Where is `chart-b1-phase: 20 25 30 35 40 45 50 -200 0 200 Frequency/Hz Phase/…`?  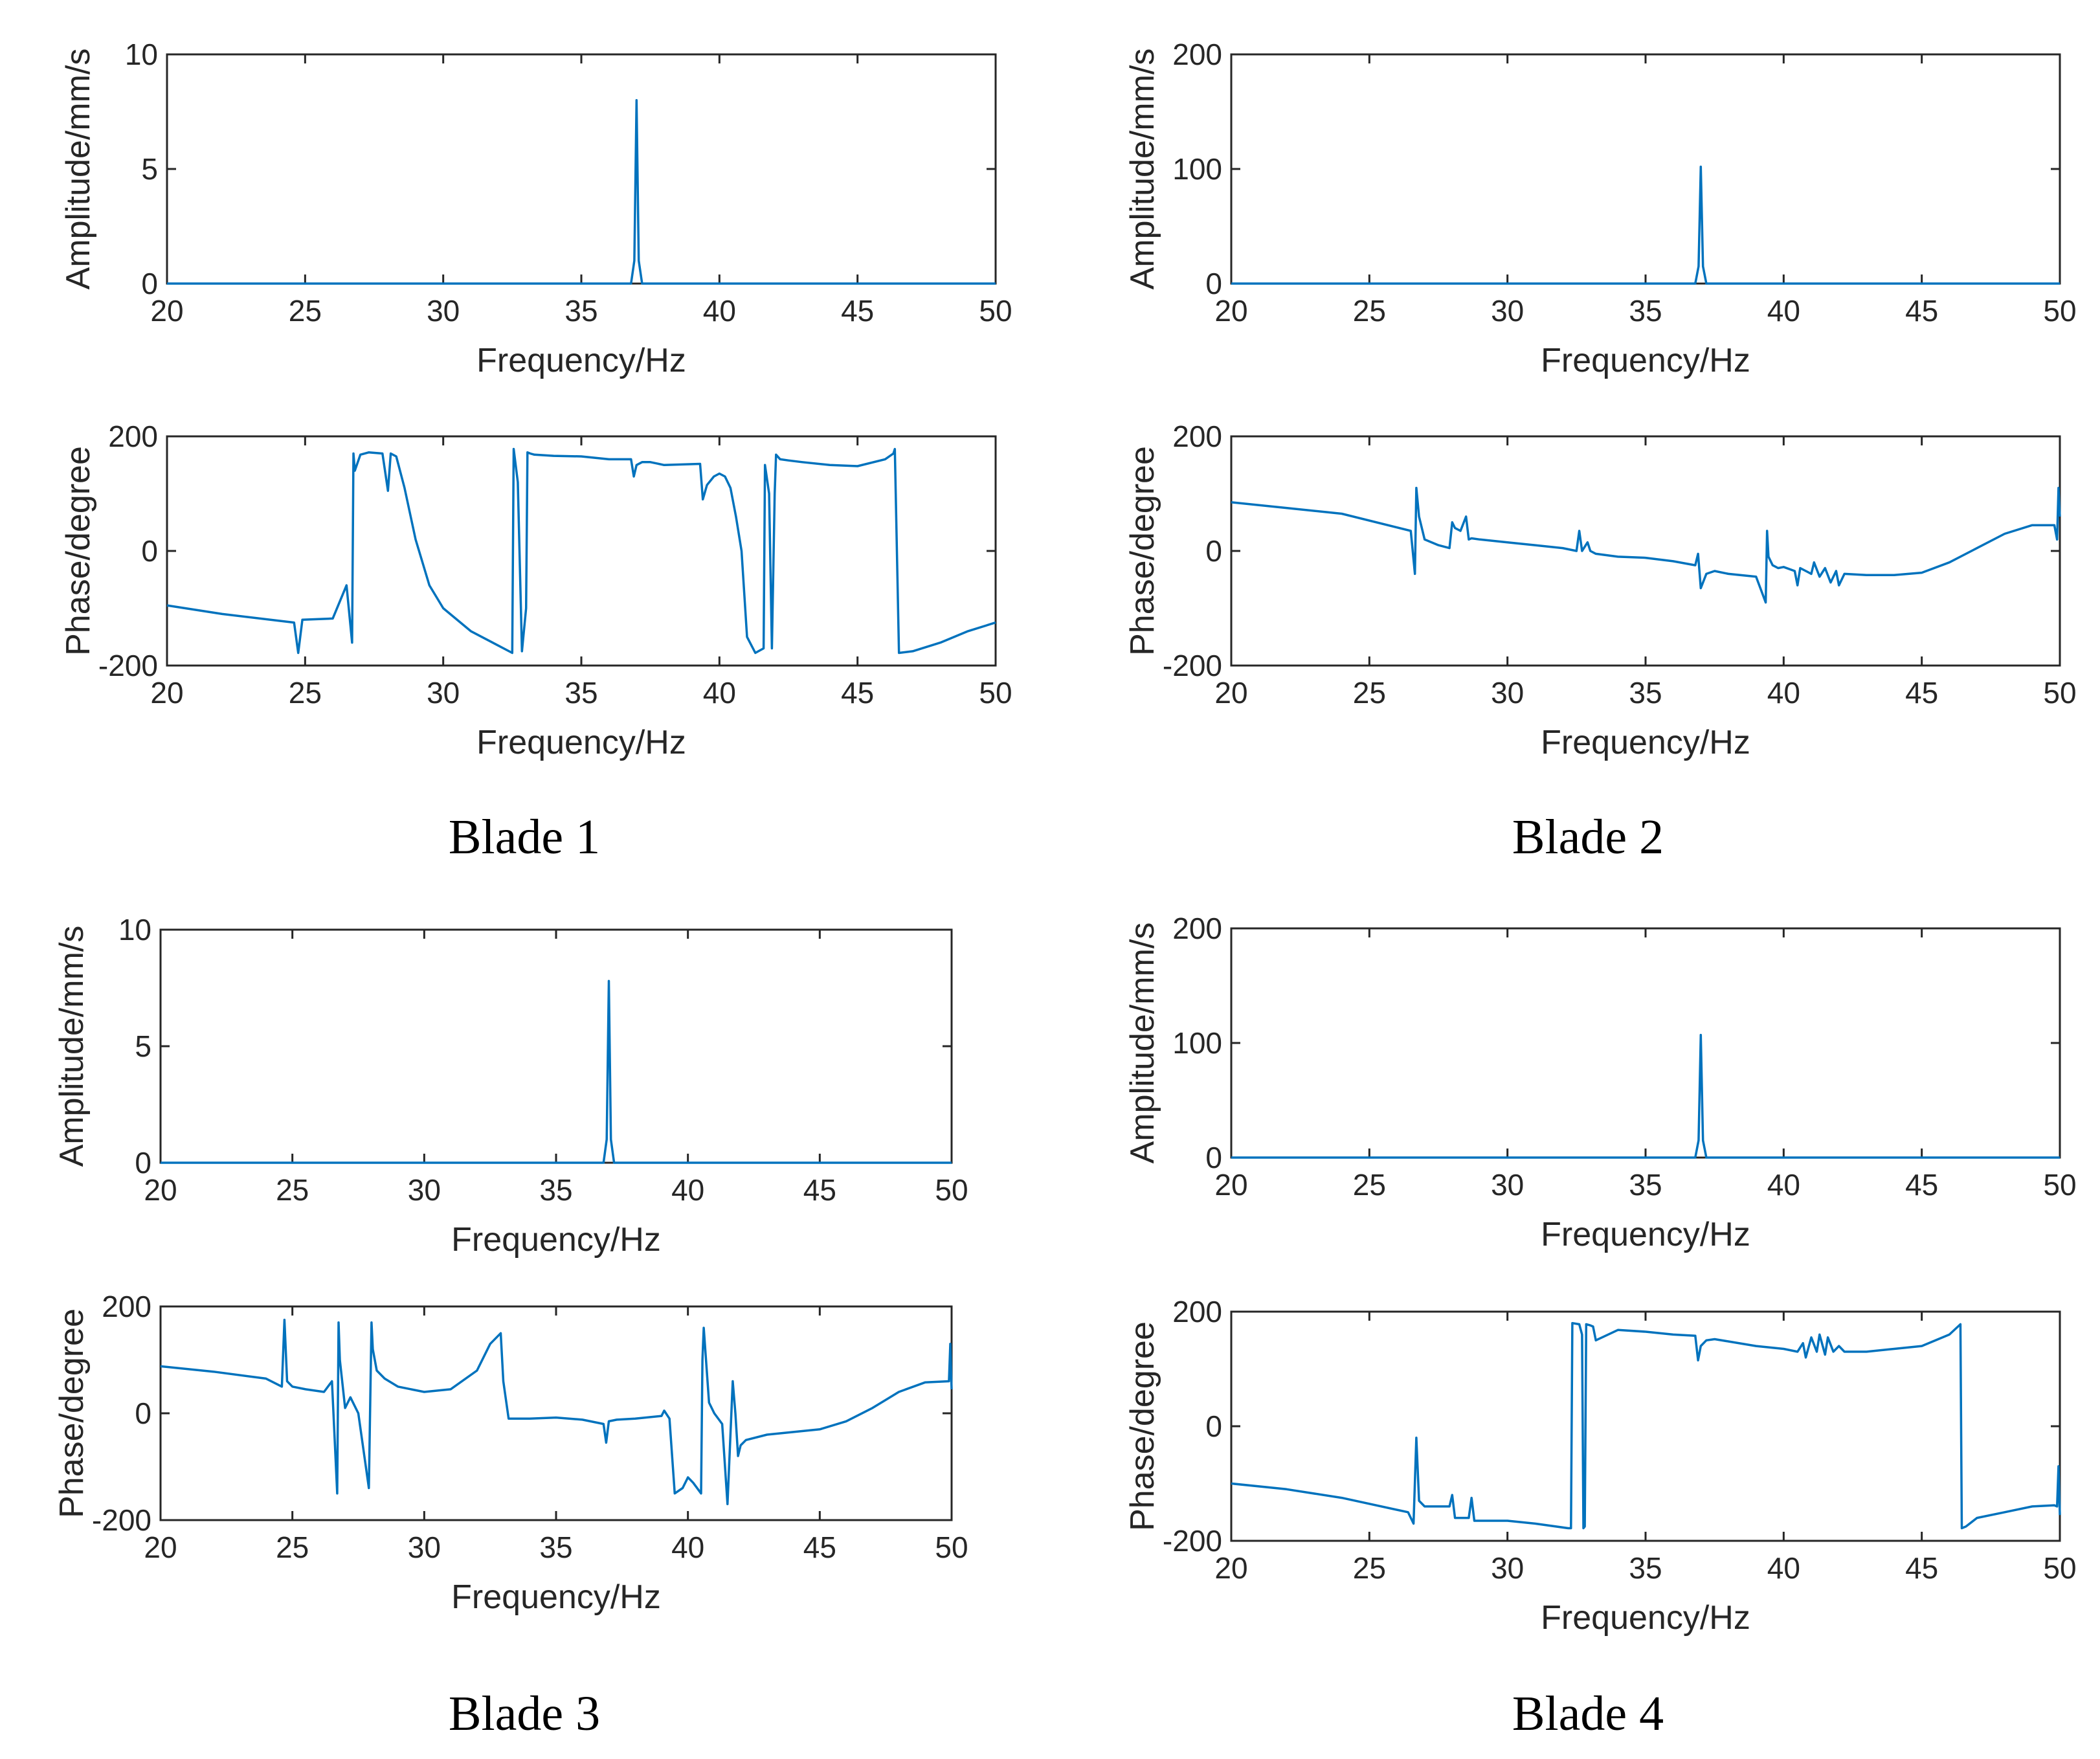
chart-b1-phase: 20 25 30 35 40 45 50 -200 0 200 Frequency/Hz Phase/… is located at coordinates (536, 590).